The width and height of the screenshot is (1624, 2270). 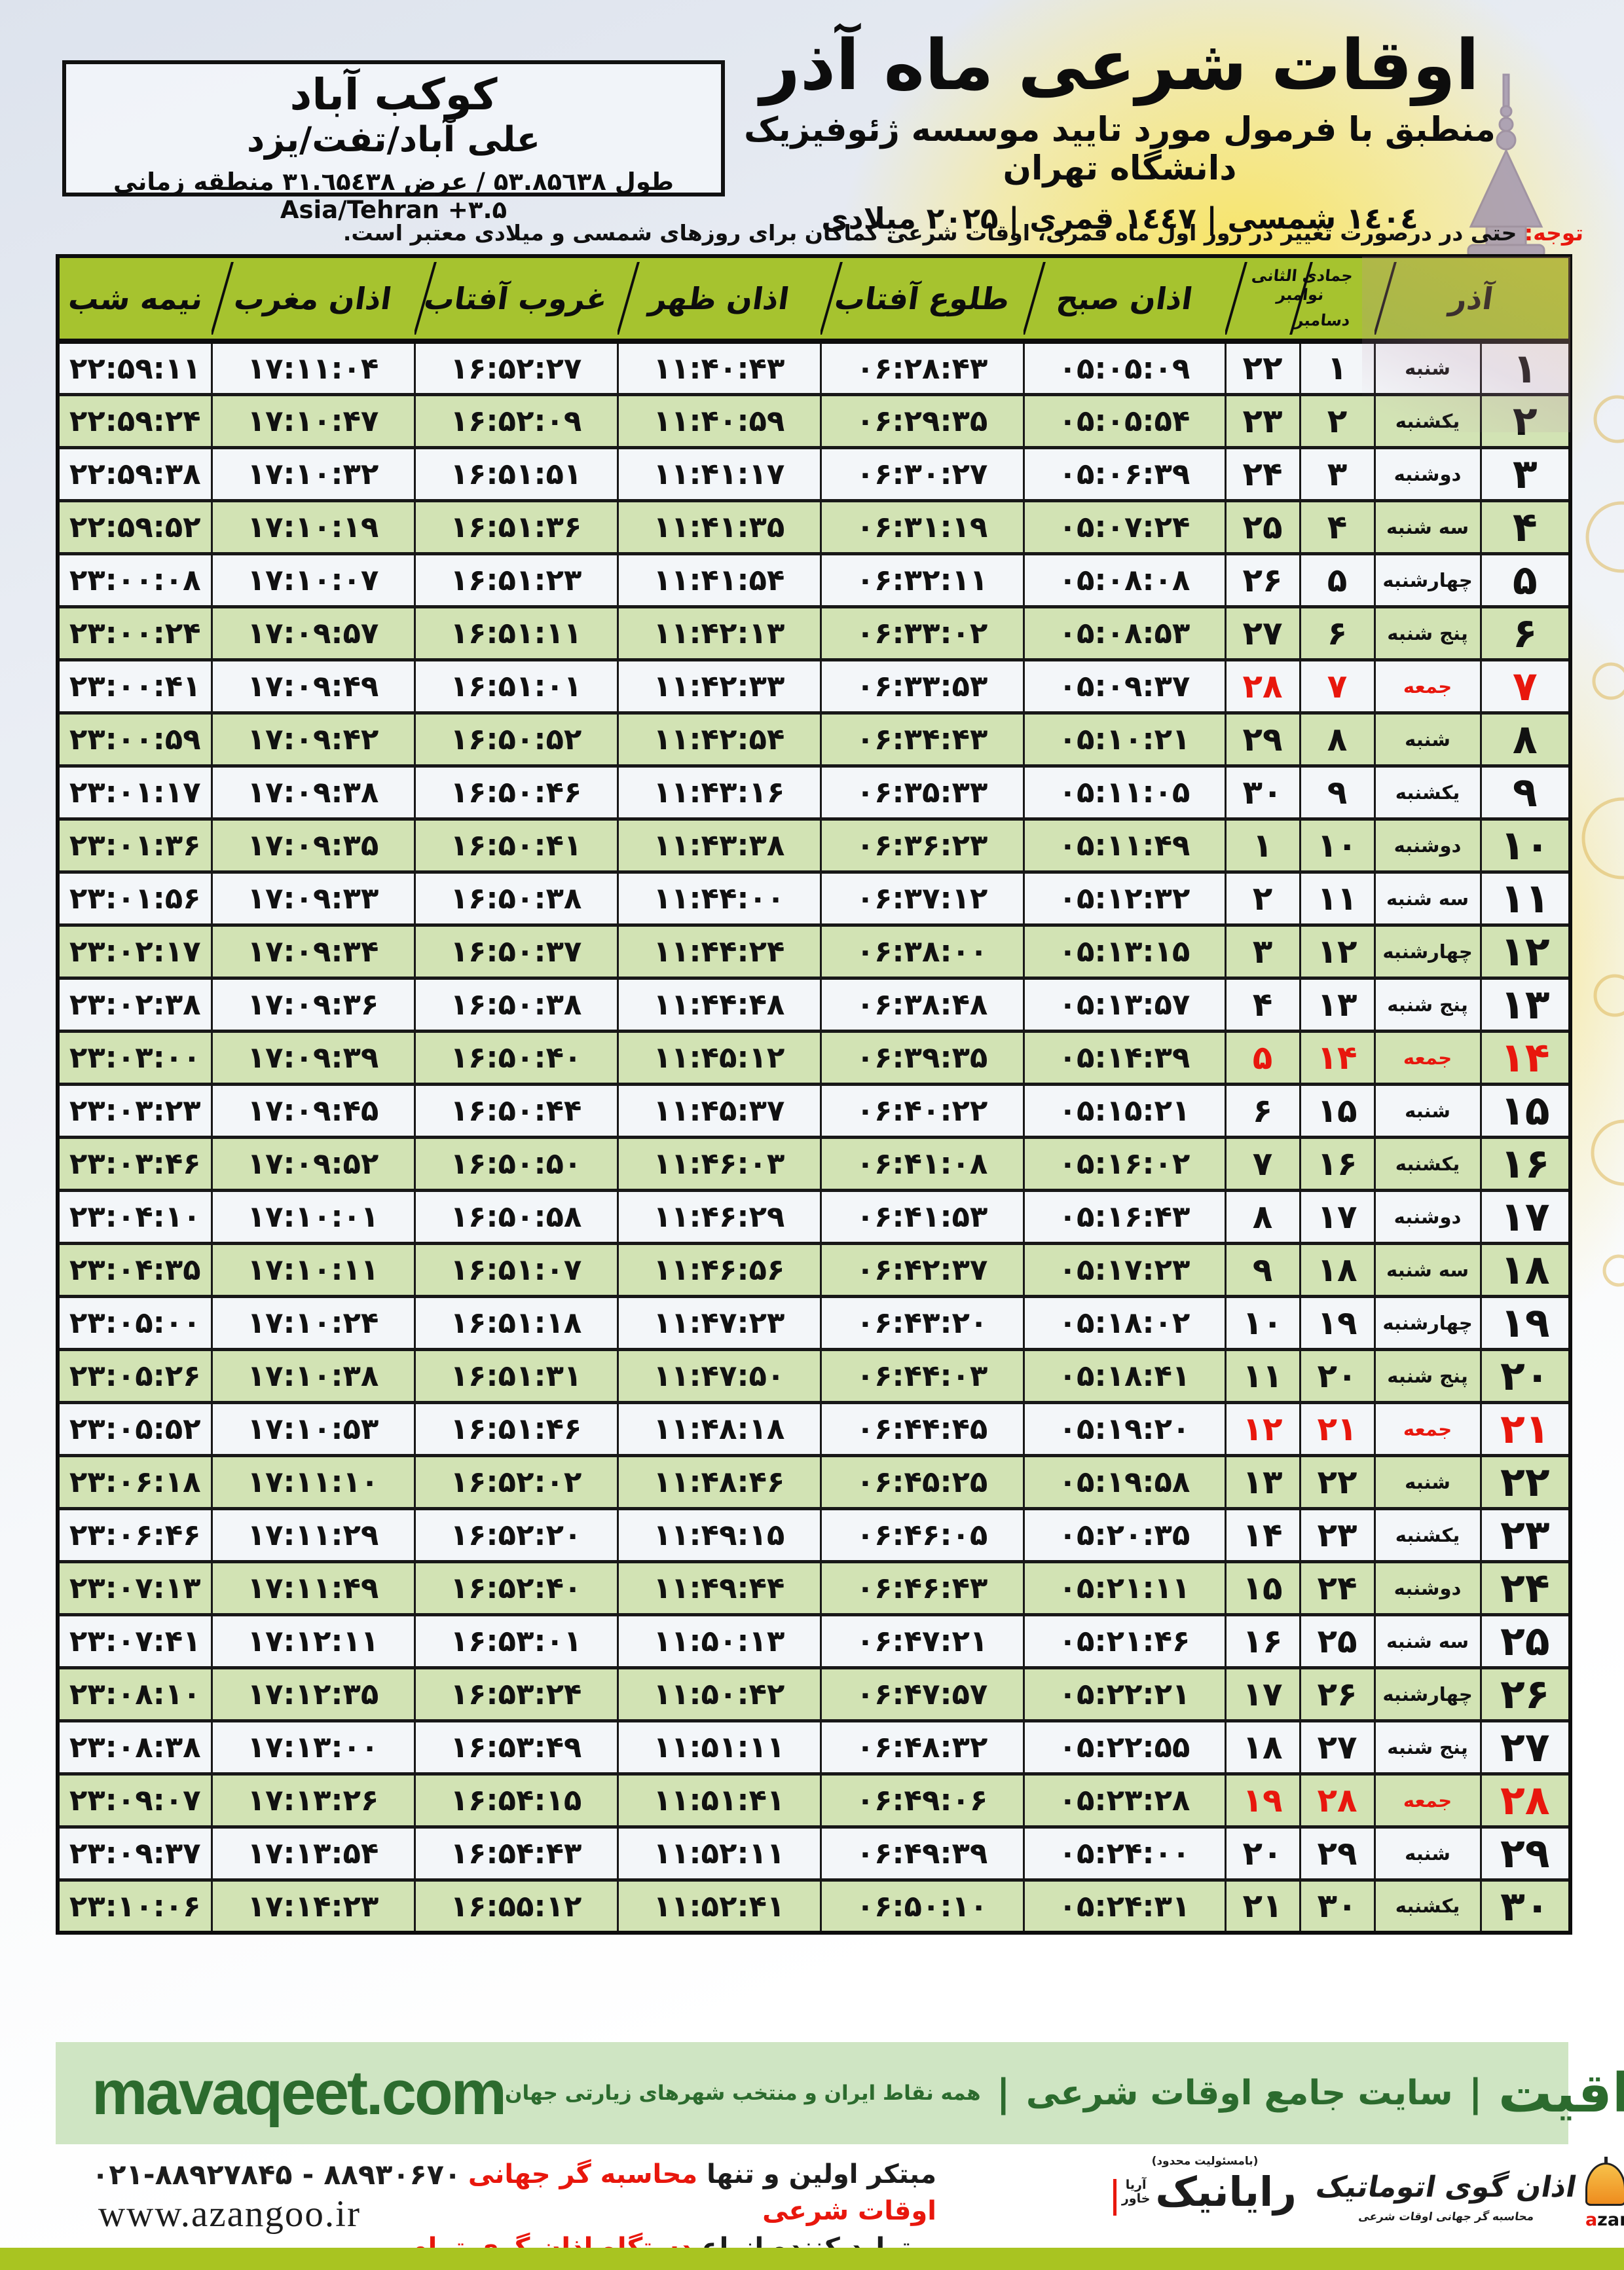 I want to click on sunrise-time: ۰۶:۳۸:۰۰, so click(x=922, y=951).